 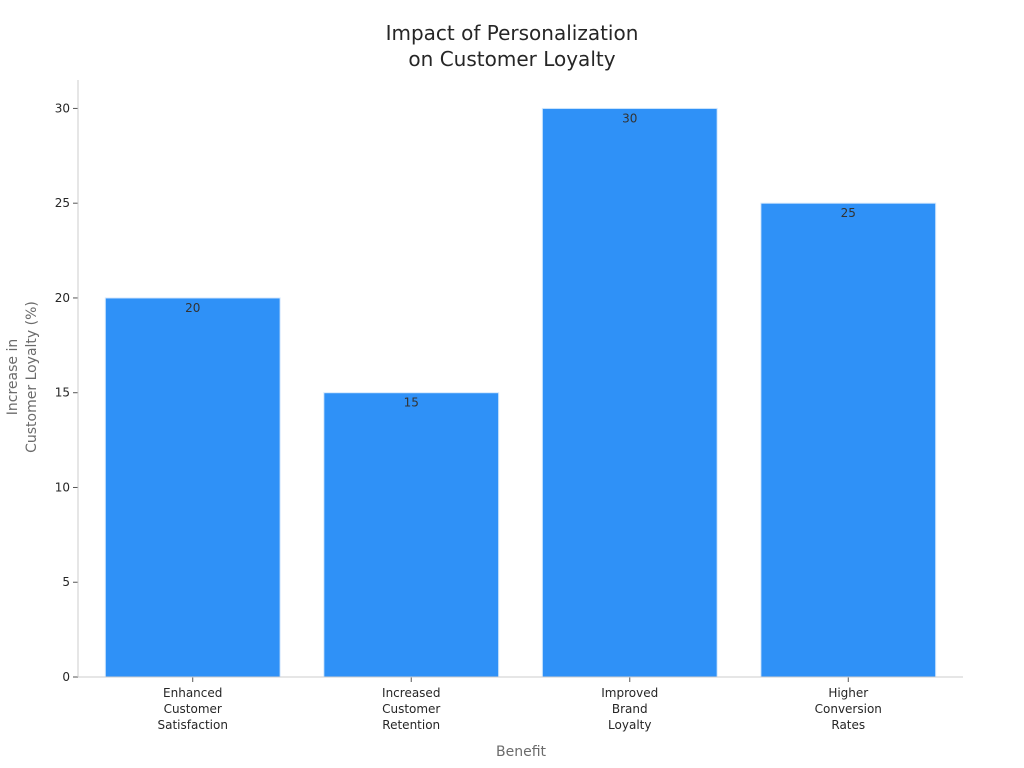 I want to click on x-tick-label: Brand, so click(x=630, y=709).